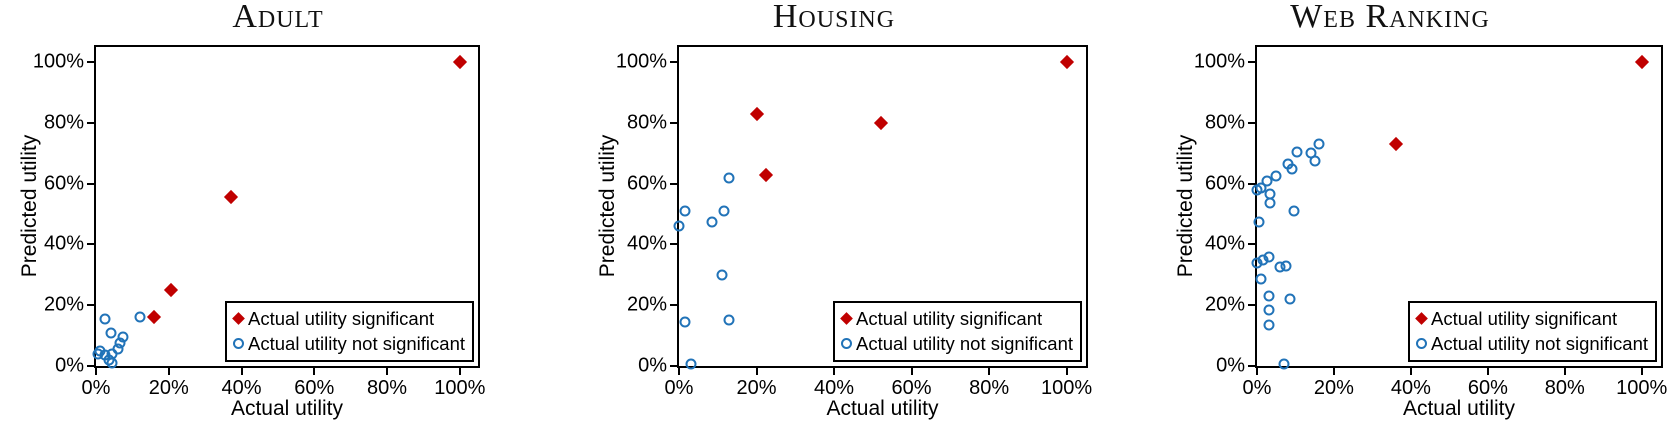 This screenshot has width=1668, height=427. Describe the element at coordinates (460, 388) in the screenshot. I see `x-tick-label: 100%` at that location.